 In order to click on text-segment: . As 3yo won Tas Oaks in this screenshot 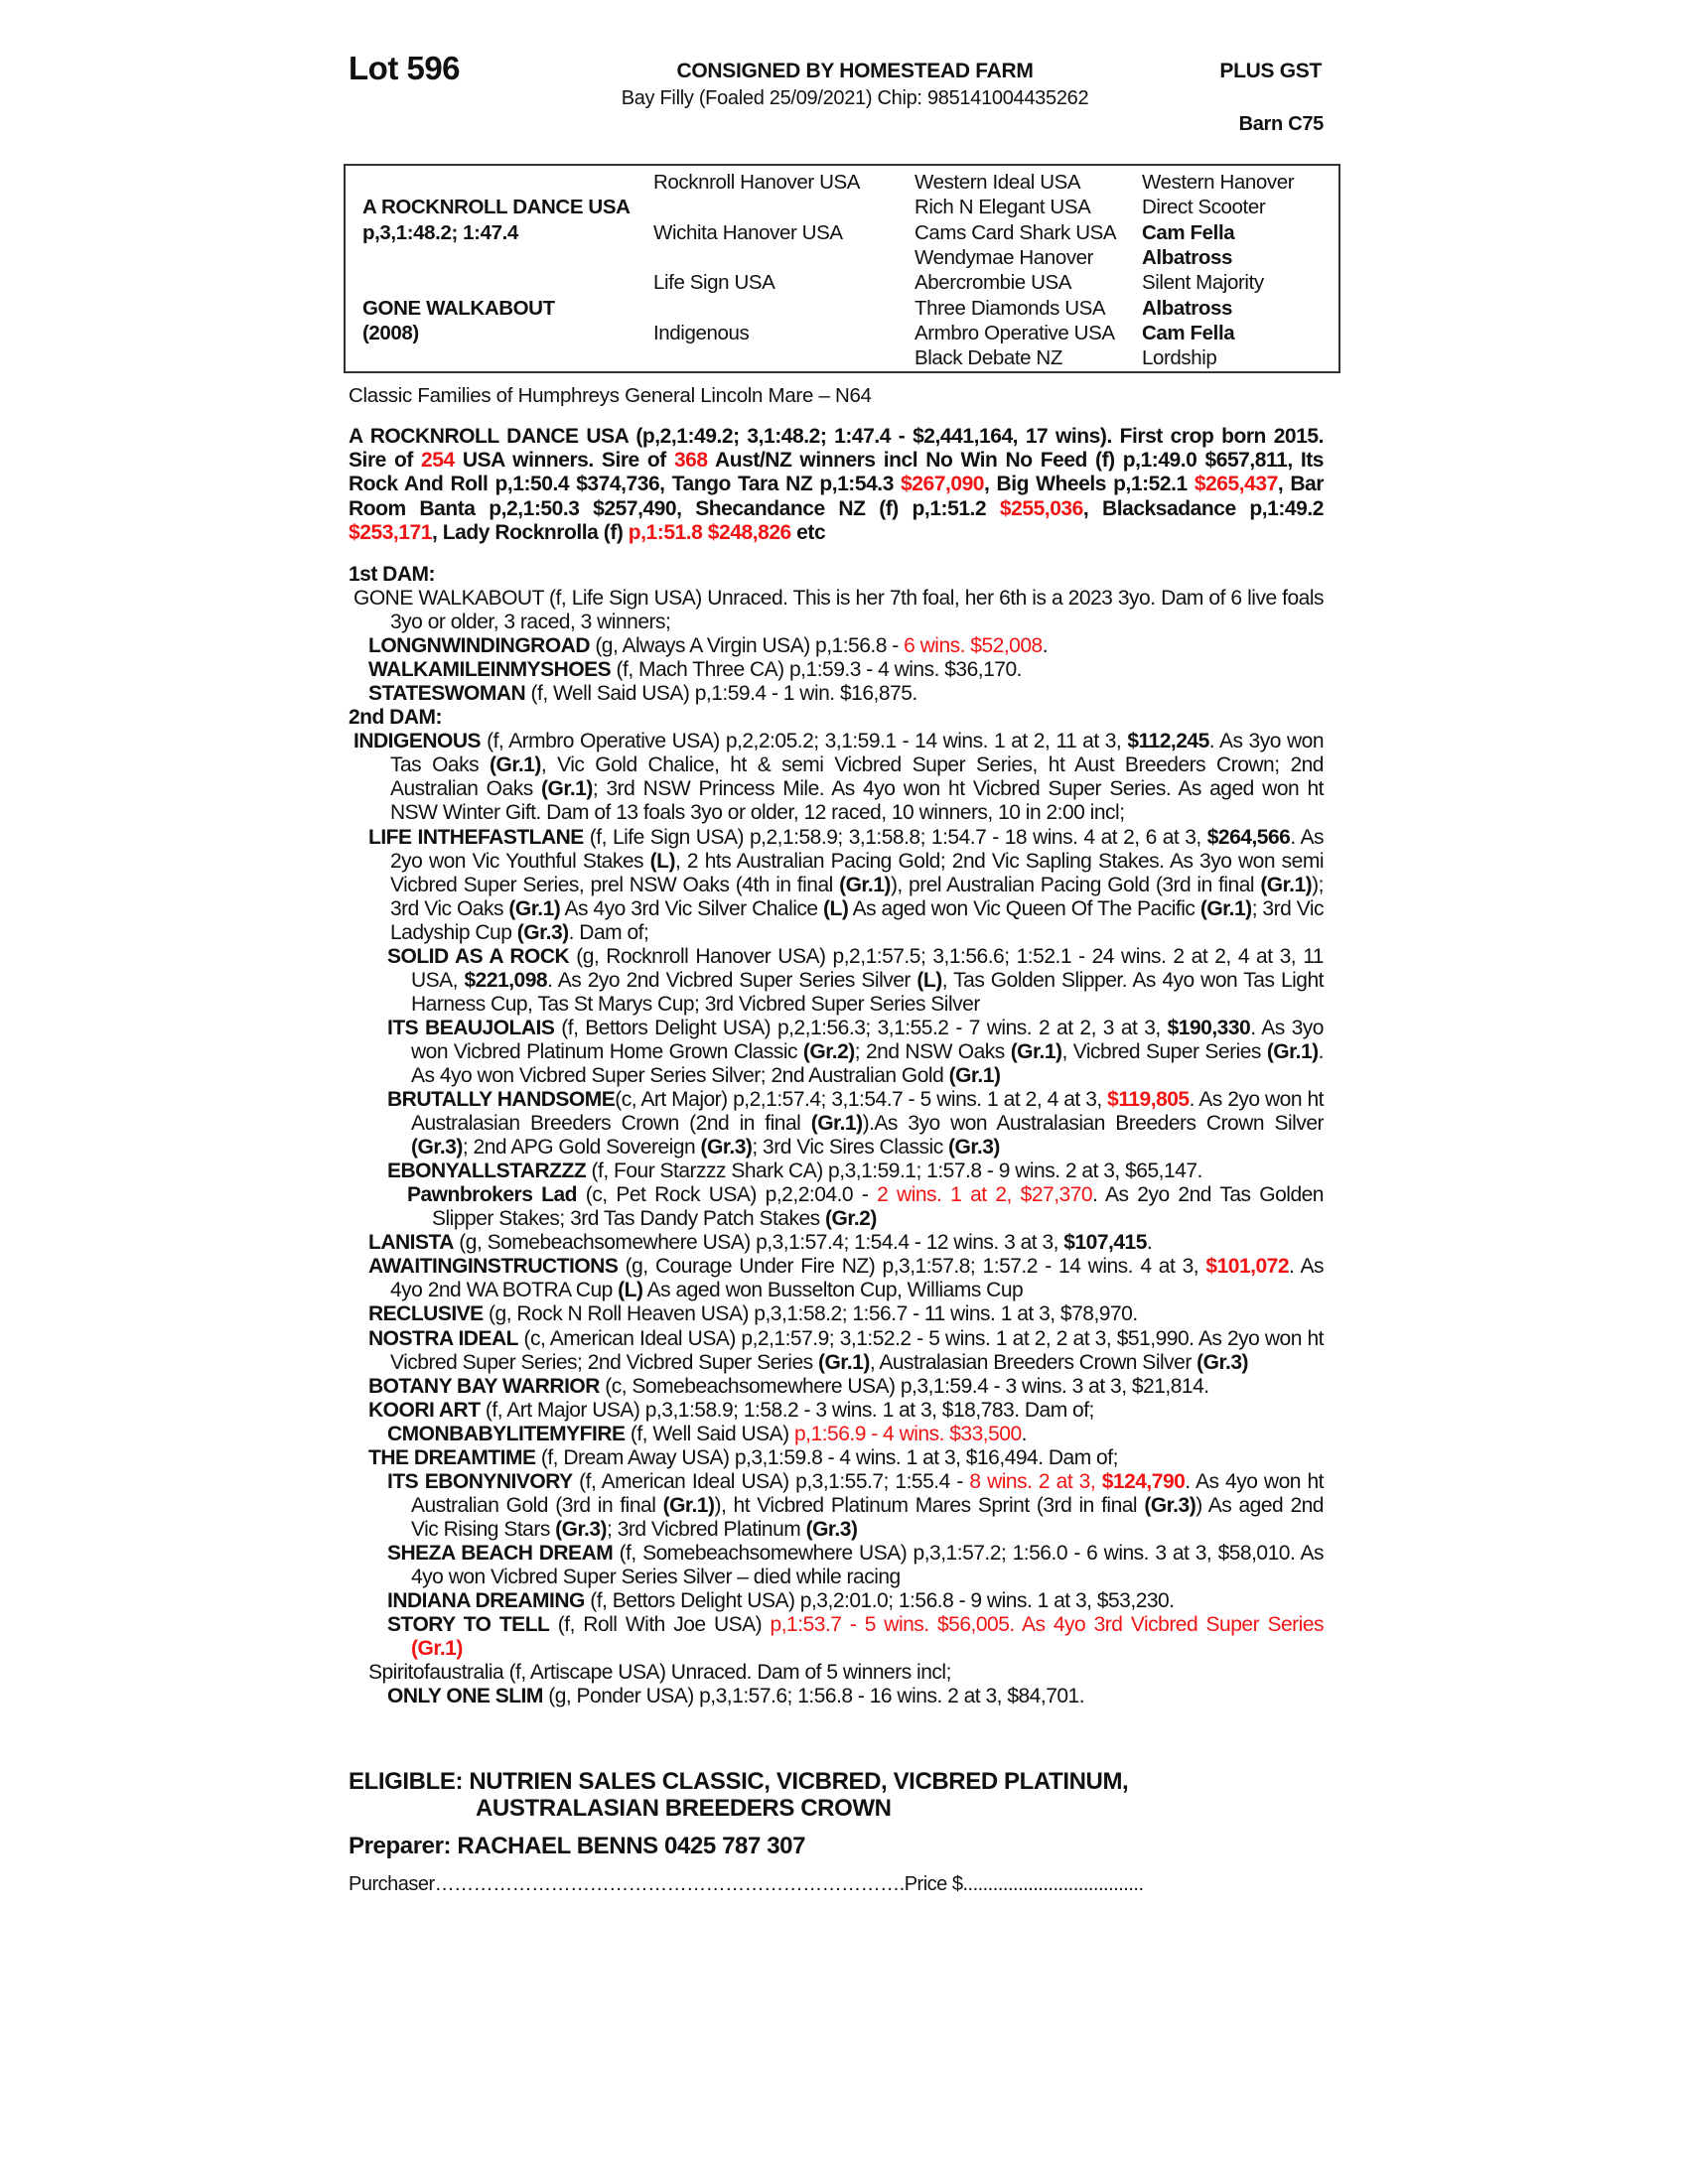, I will do `click(857, 753)`.